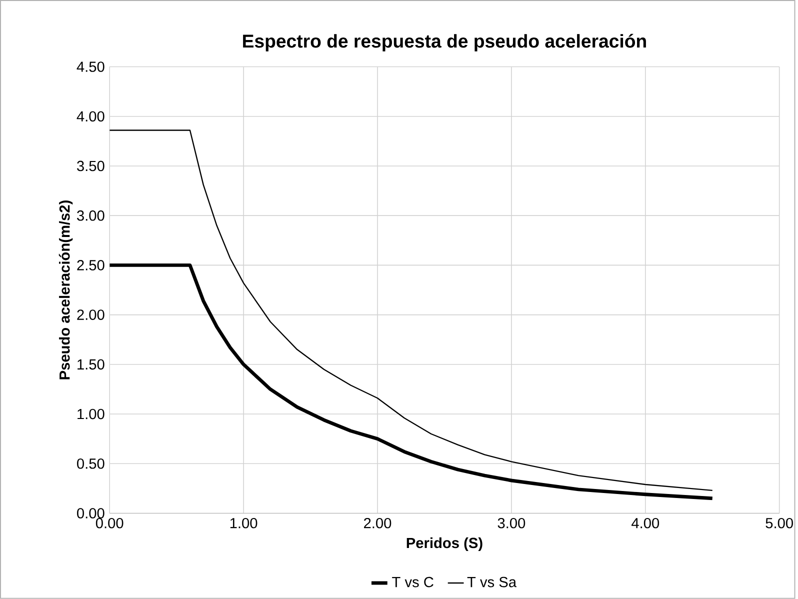 This screenshot has height=599, width=798. What do you see at coordinates (90, 315) in the screenshot?
I see `y-tick-label: 2.00` at bounding box center [90, 315].